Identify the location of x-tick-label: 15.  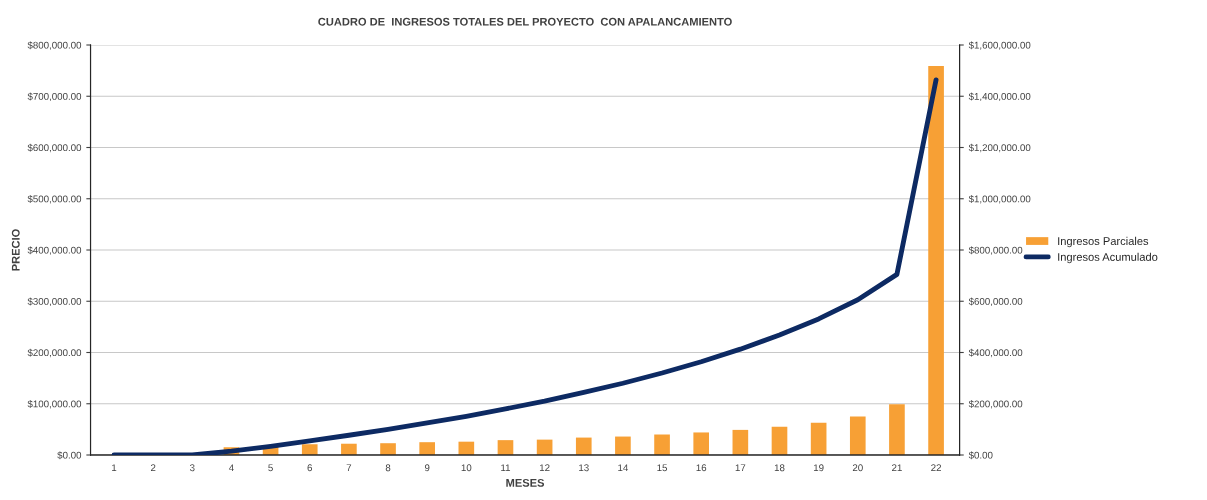
(662, 468).